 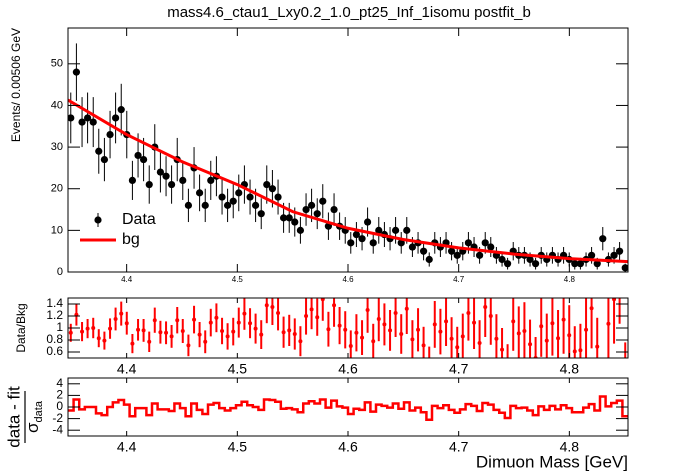 What do you see at coordinates (57, 105) in the screenshot?
I see `y-tick-label: 40` at bounding box center [57, 105].